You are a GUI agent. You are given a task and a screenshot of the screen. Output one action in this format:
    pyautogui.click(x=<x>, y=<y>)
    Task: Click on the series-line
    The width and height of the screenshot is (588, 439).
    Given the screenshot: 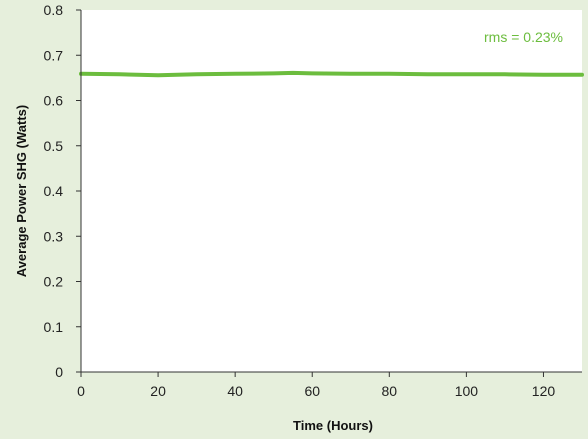 What is the action you would take?
    pyautogui.click(x=331, y=74)
    